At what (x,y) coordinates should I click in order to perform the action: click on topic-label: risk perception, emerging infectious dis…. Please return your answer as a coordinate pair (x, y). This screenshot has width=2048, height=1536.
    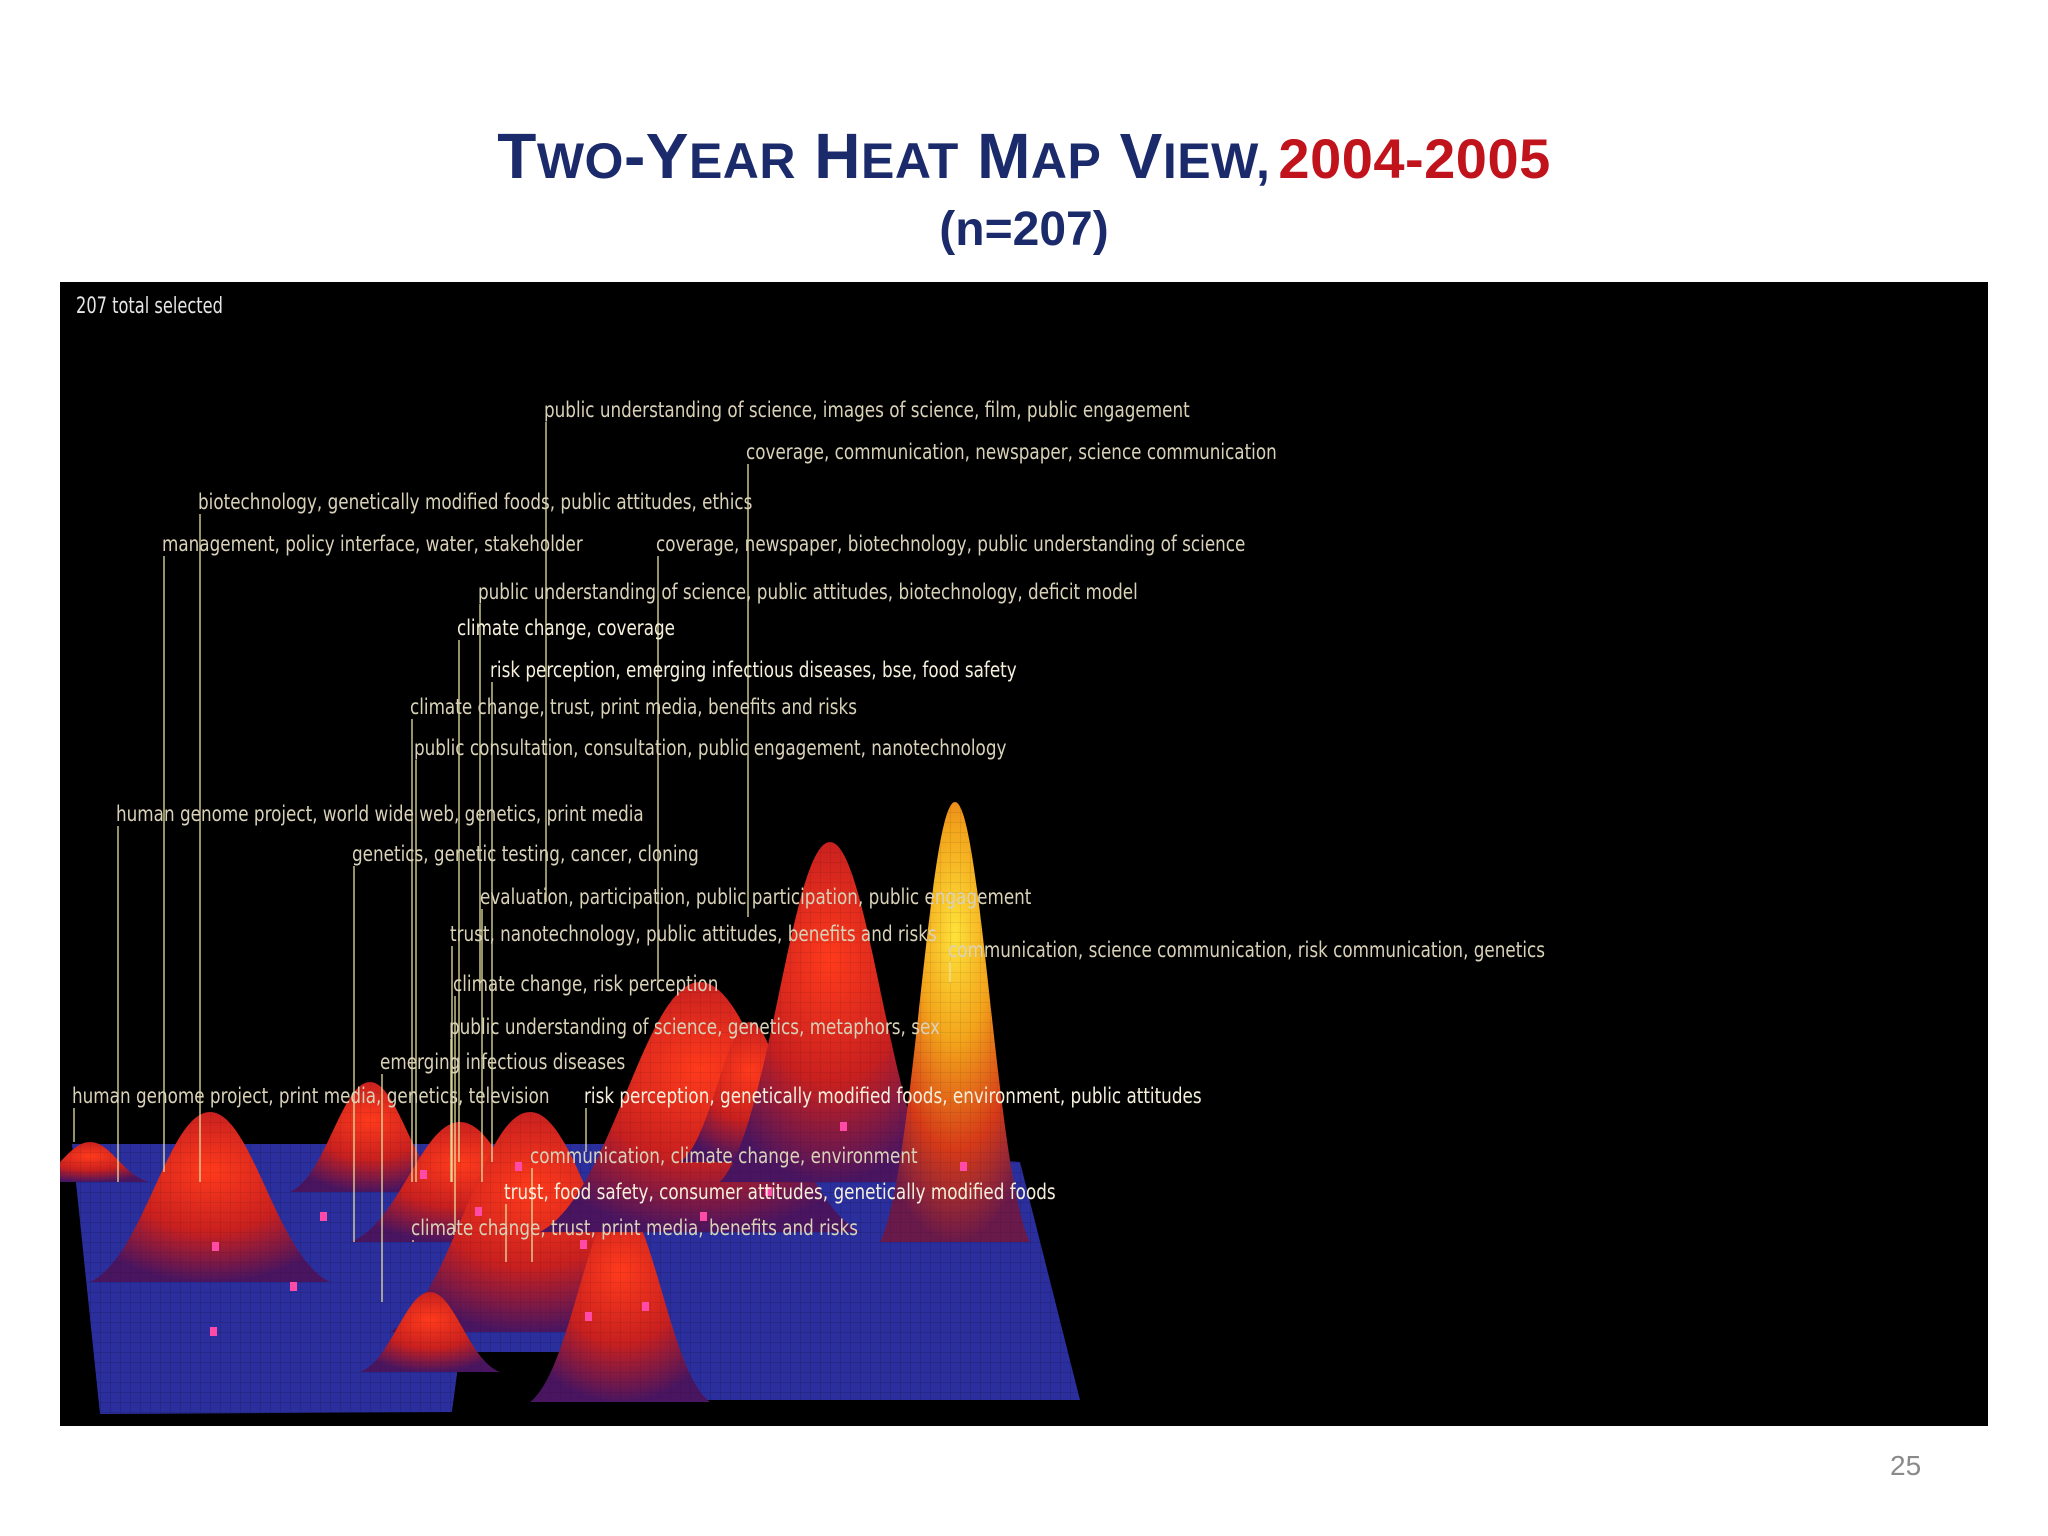
    Looking at the image, I should click on (753, 670).